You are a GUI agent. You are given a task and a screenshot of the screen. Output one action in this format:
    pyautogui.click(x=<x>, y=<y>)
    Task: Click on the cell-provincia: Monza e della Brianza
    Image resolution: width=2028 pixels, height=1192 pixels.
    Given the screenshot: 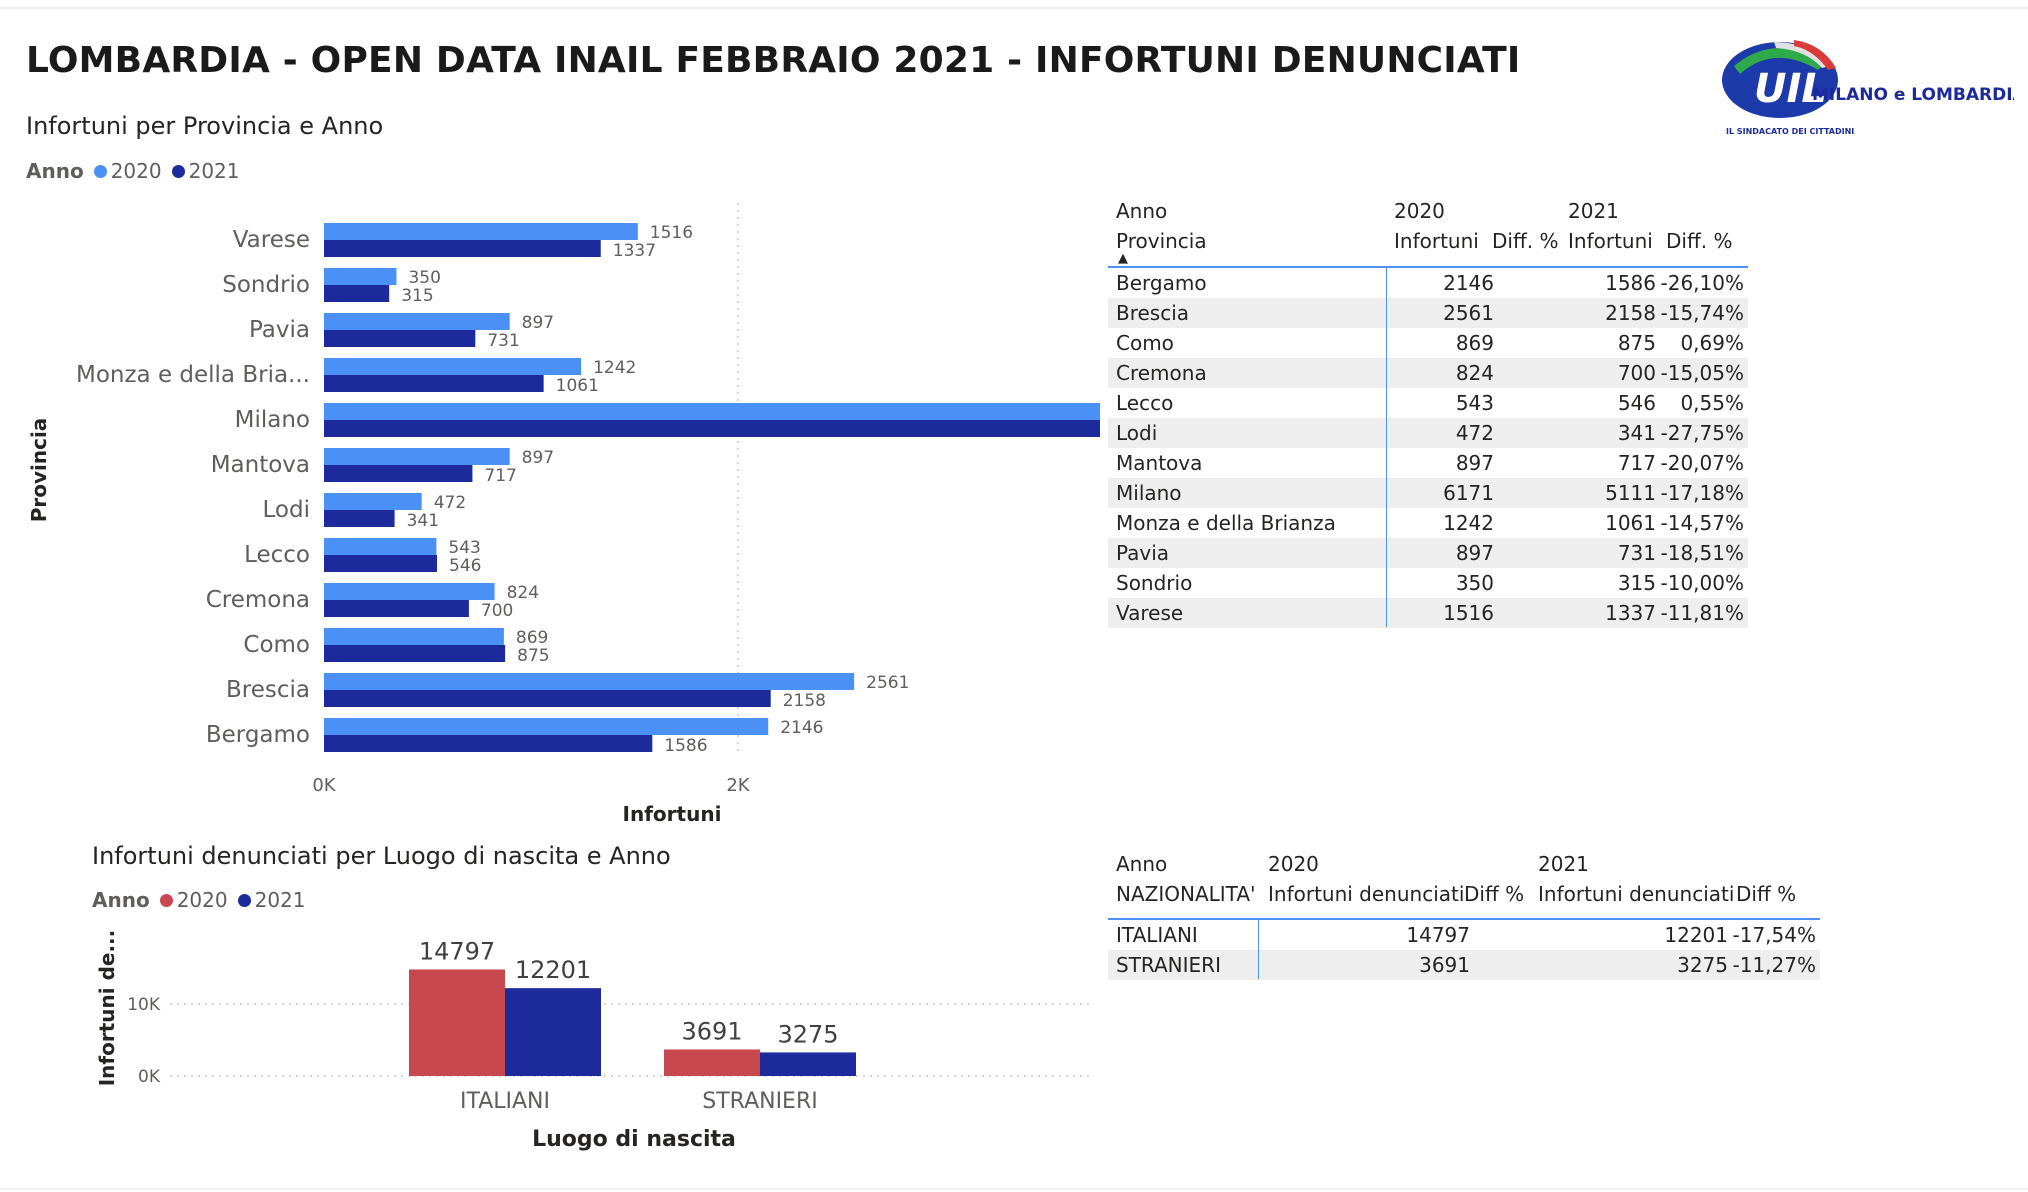 What is the action you would take?
    pyautogui.click(x=1226, y=523)
    